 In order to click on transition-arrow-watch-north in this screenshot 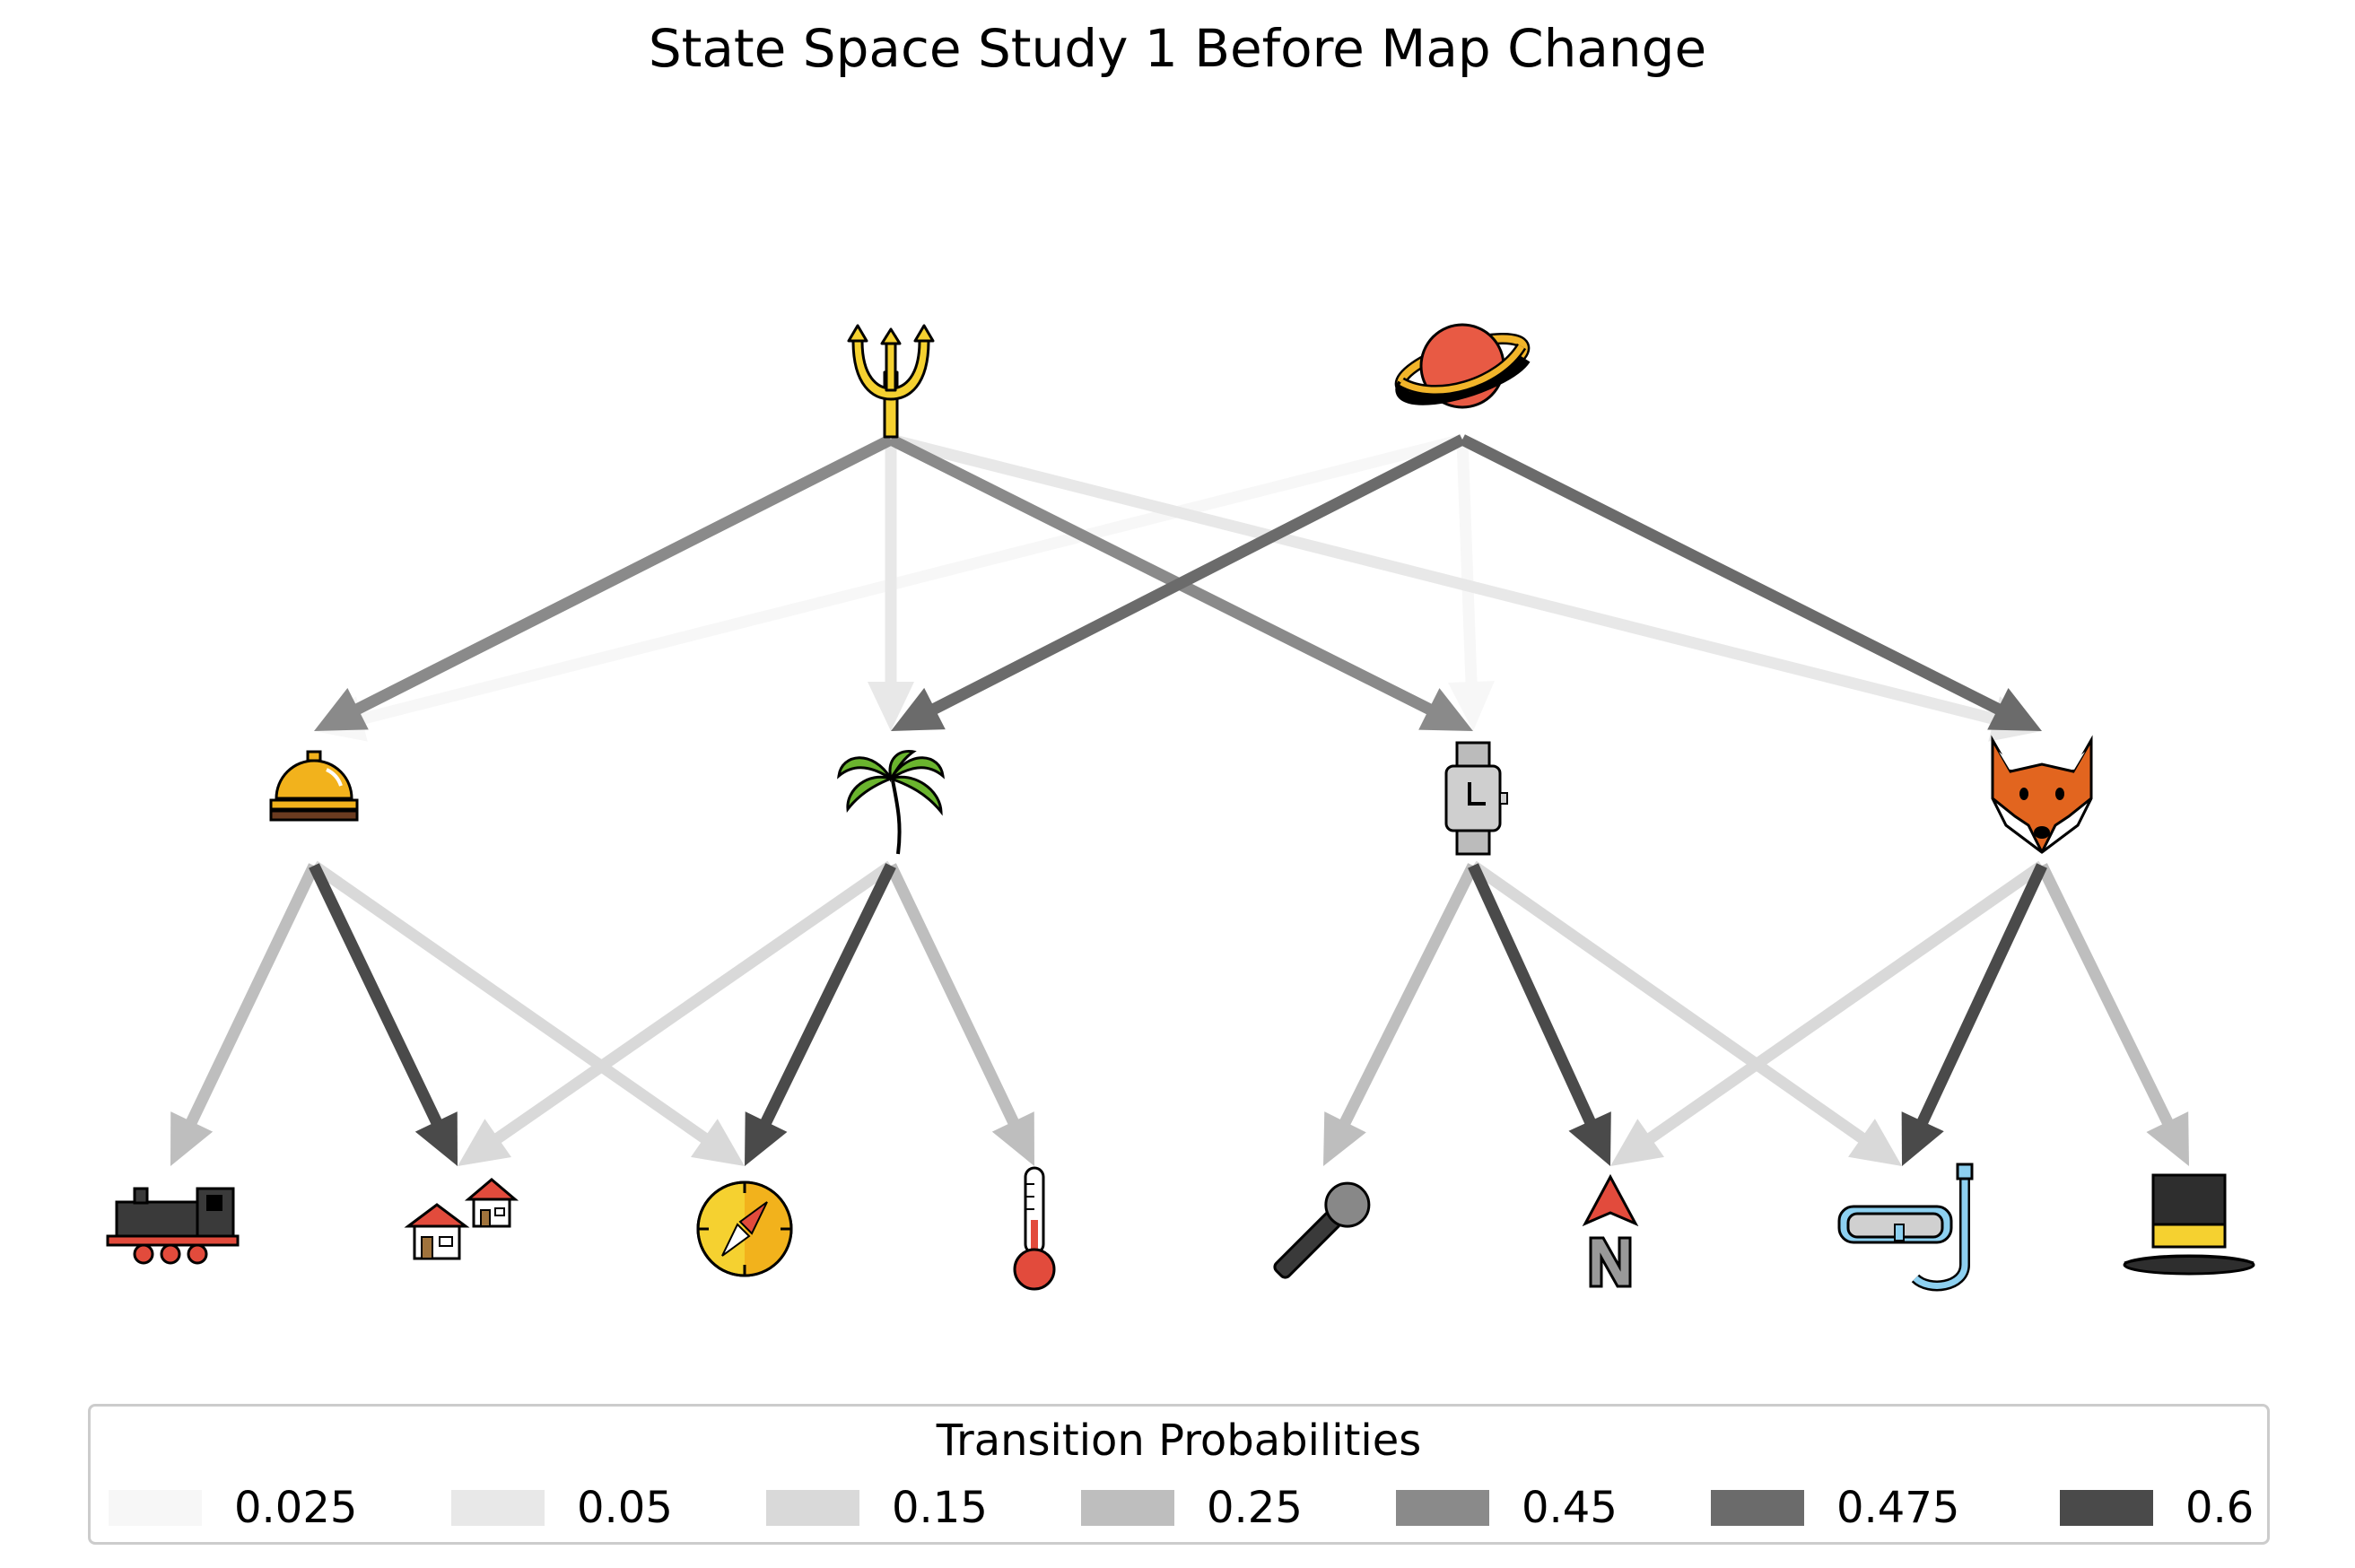, I will do `click(1539, 1014)`.